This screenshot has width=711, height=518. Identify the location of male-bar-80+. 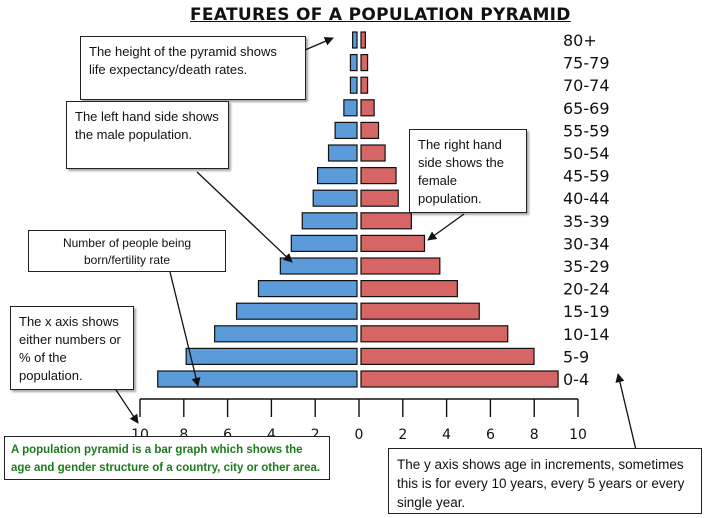
(355, 40).